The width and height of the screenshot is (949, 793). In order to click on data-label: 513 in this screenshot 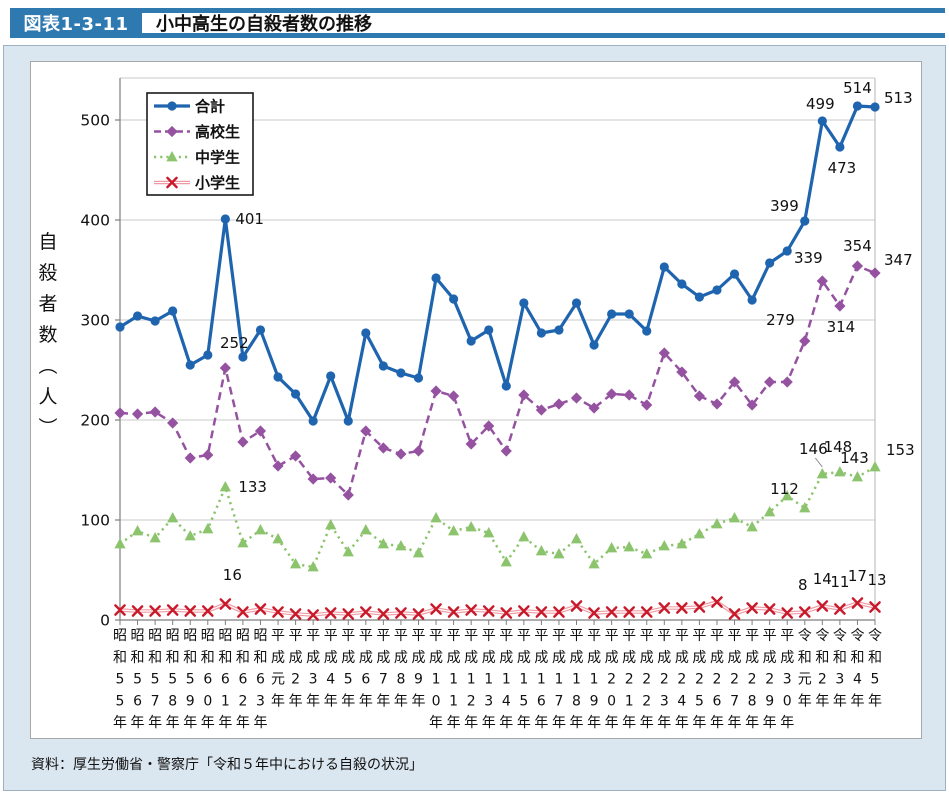, I will do `click(898, 98)`.